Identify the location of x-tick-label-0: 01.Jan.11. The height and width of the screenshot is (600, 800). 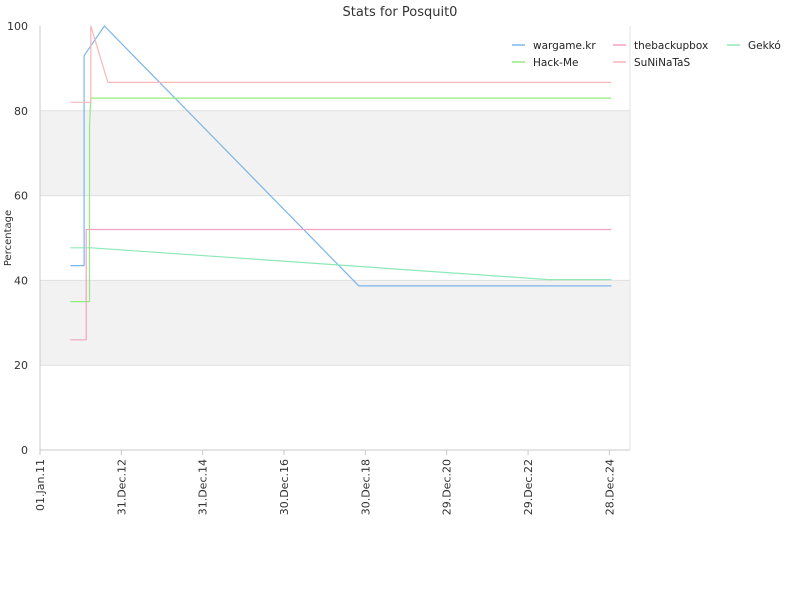
(40, 485).